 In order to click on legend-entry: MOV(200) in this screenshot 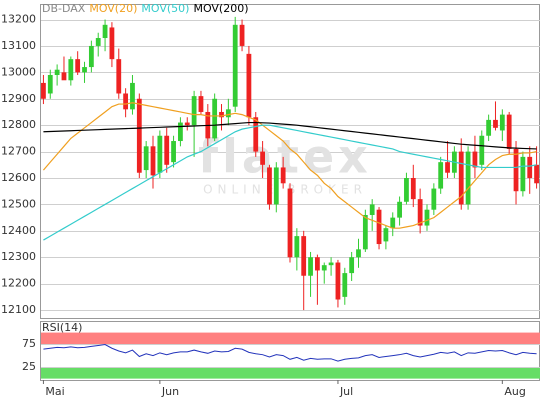, I will do `click(220, 8)`.